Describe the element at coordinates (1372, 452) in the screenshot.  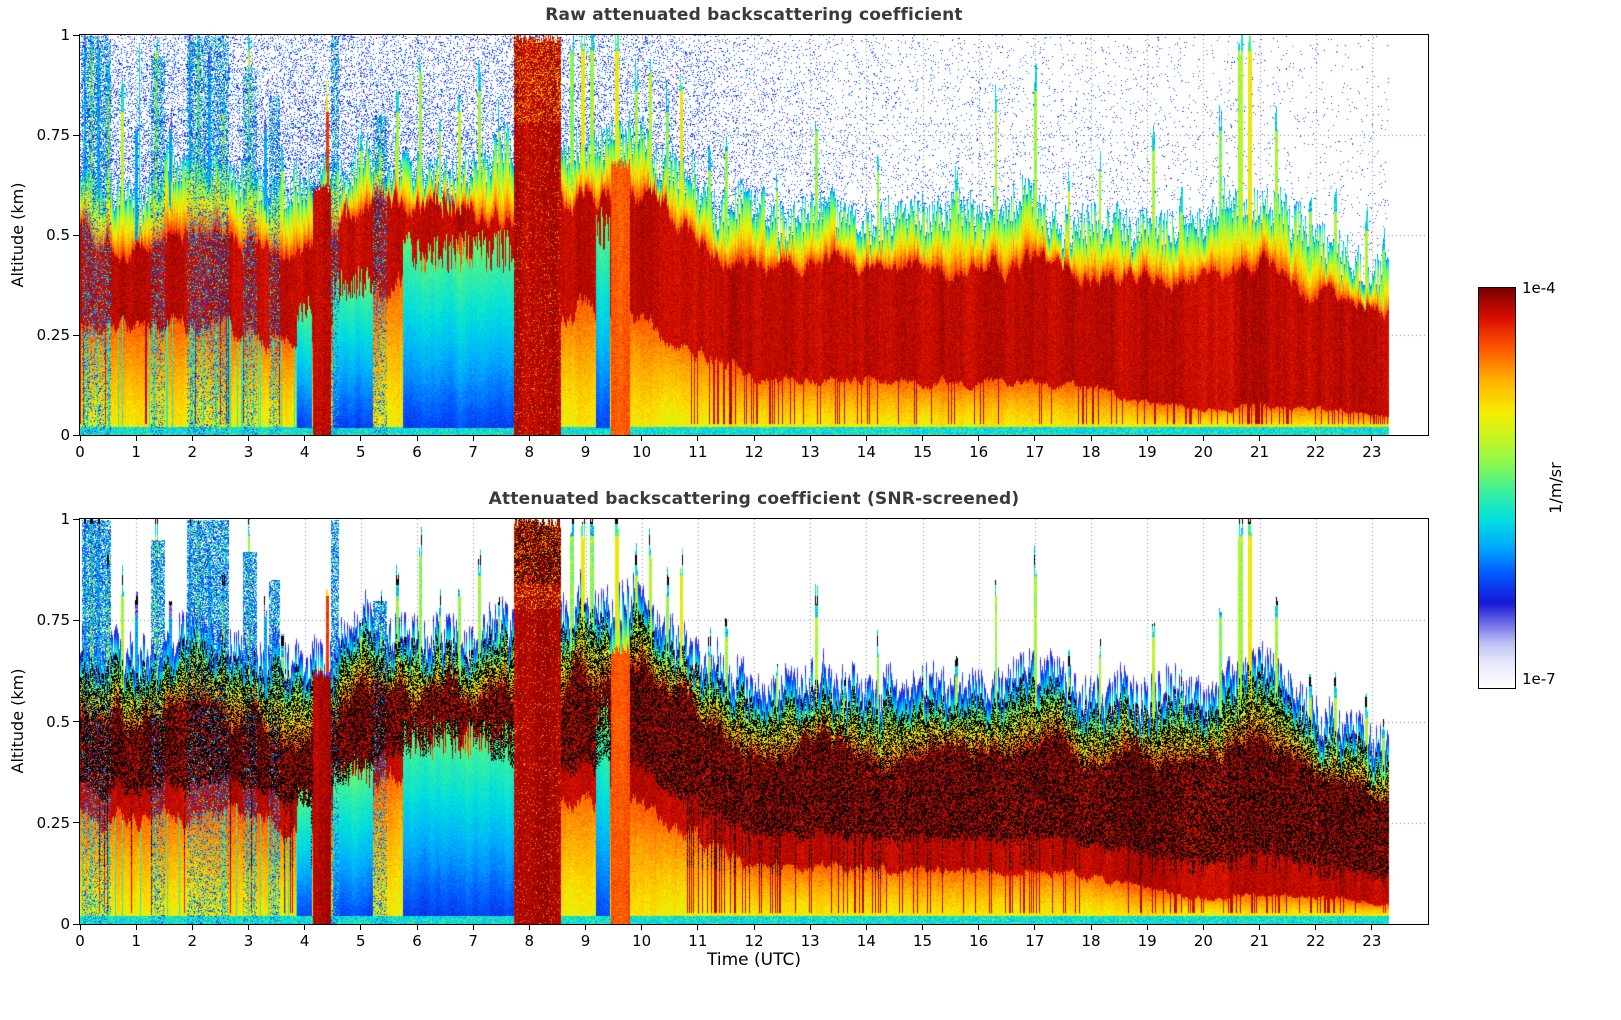
I see `x-tick-label: 23` at that location.